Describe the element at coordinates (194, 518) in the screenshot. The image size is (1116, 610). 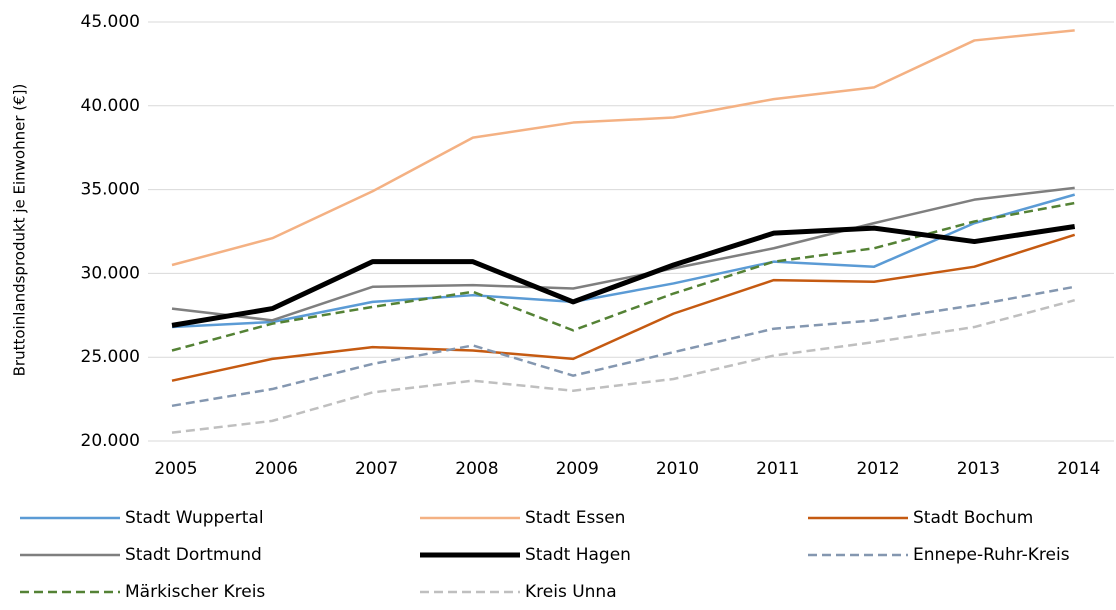
I see `legend-label: Stadt Wuppertal` at that location.